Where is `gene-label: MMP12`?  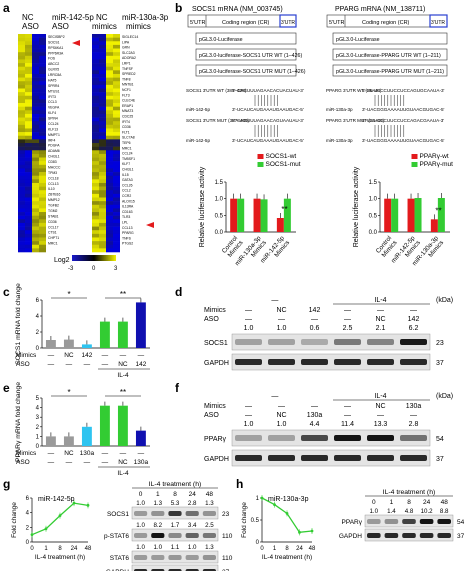 gene-label: MMP12 is located at coordinates (54, 200).